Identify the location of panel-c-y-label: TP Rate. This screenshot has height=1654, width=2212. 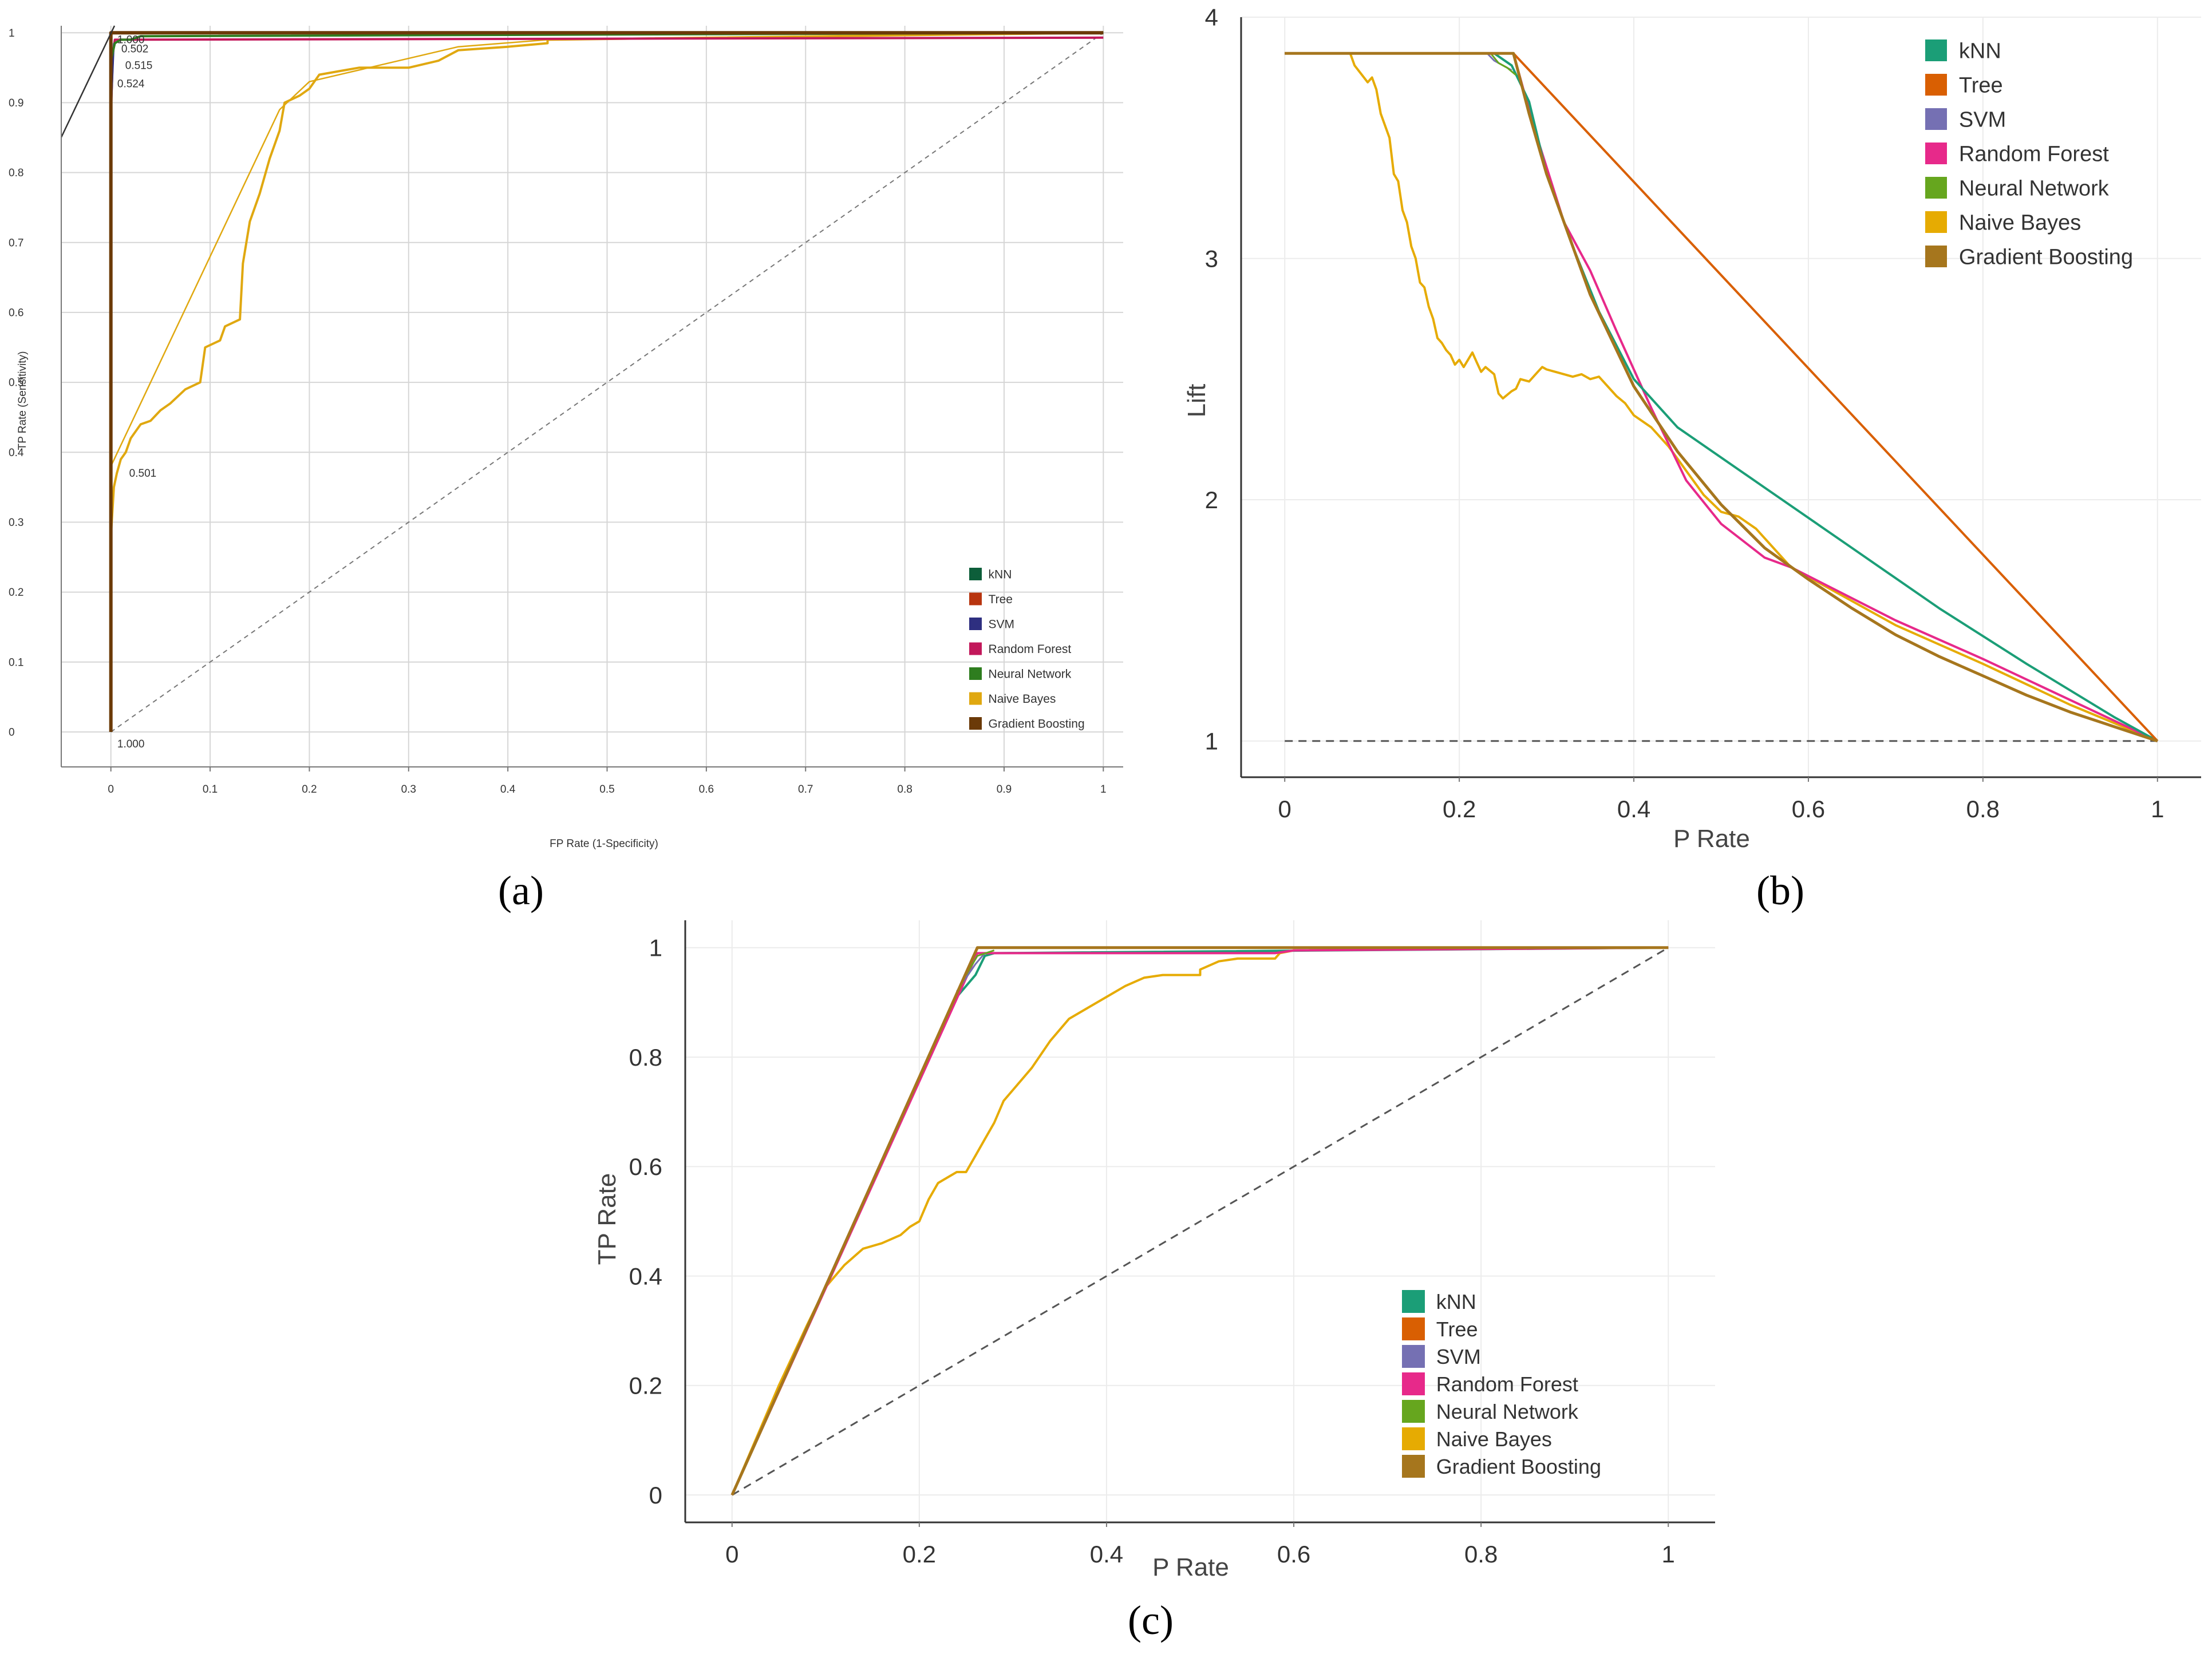
(607, 1219).